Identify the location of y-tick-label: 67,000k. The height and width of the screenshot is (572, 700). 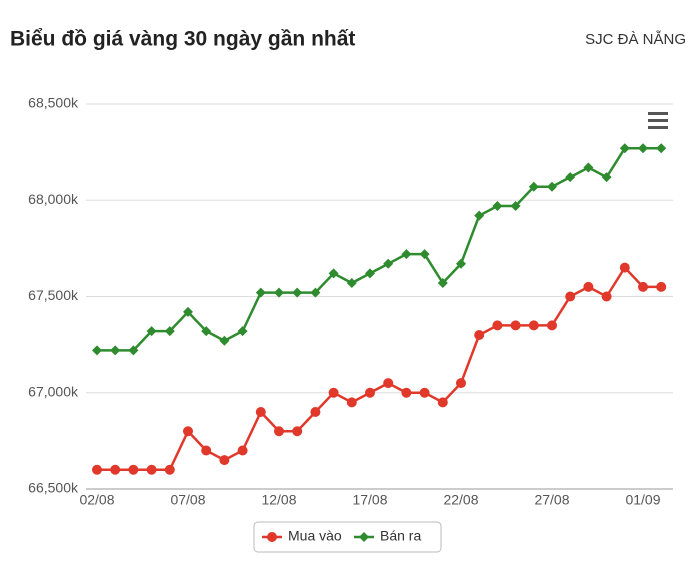
(53, 391).